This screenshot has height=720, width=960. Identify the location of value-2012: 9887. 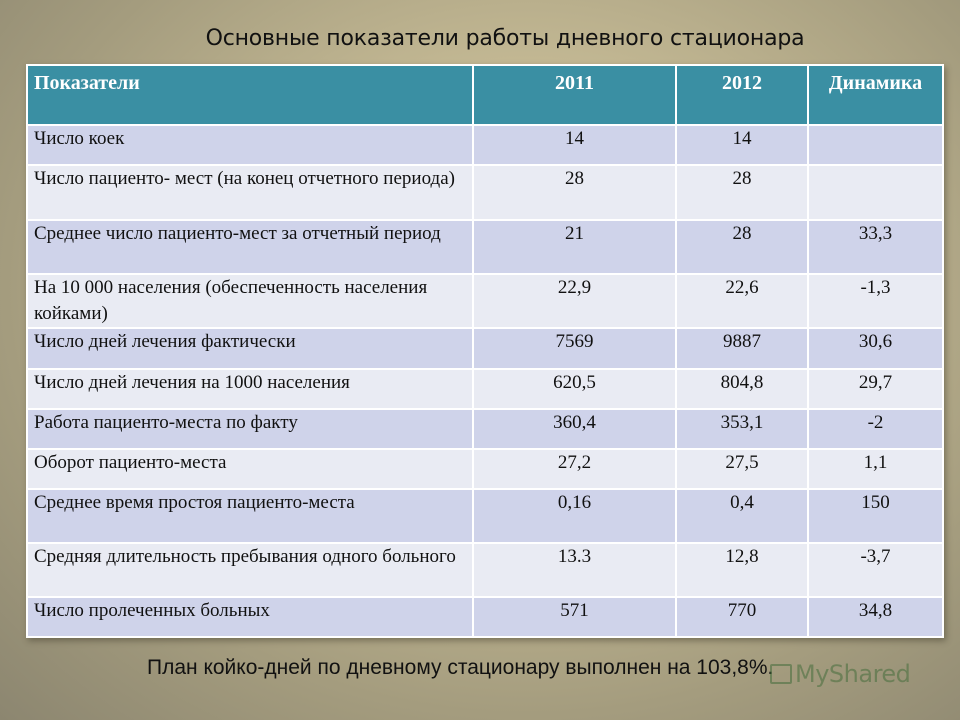
(742, 348).